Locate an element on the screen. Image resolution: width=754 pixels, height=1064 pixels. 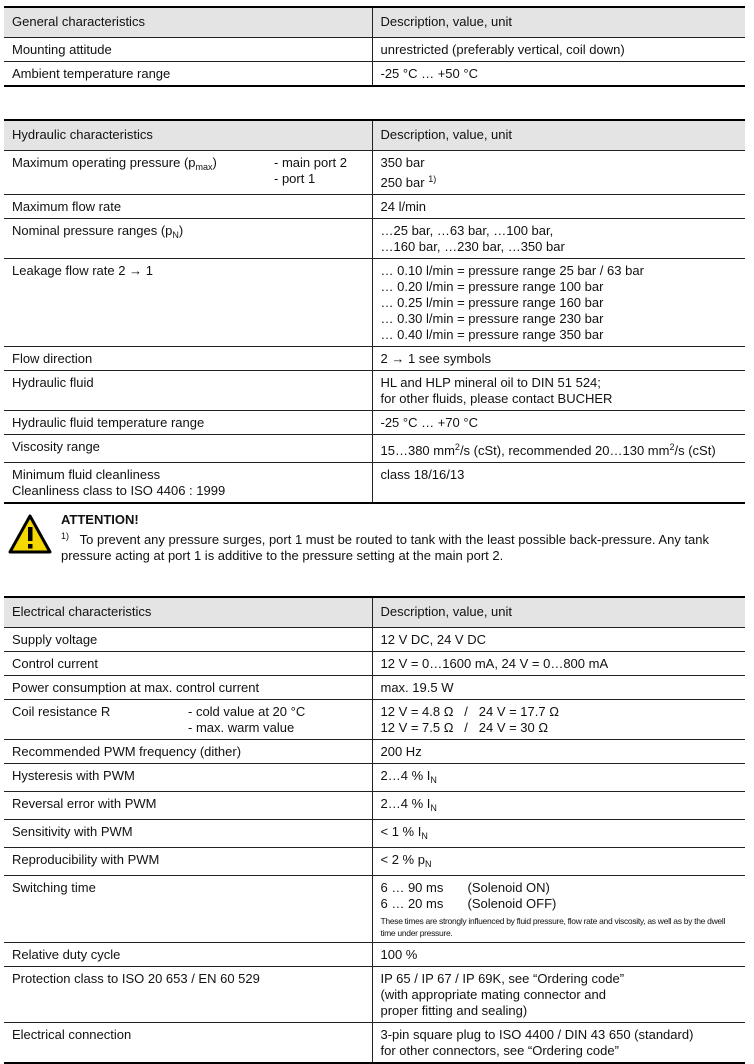
header-label: General characteristics is located at coordinates (188, 22).